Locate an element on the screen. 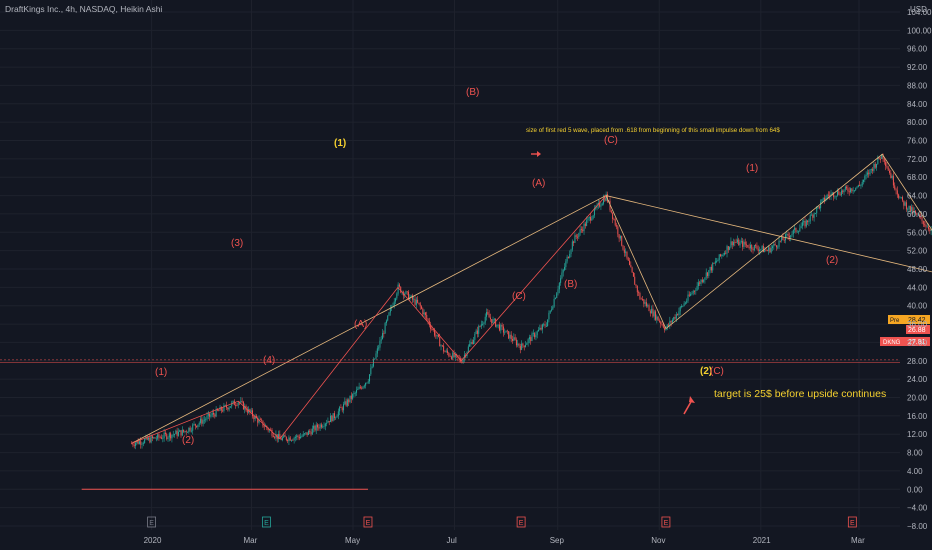 This screenshot has width=932, height=550. time-tick-label: Mar is located at coordinates (858, 540).